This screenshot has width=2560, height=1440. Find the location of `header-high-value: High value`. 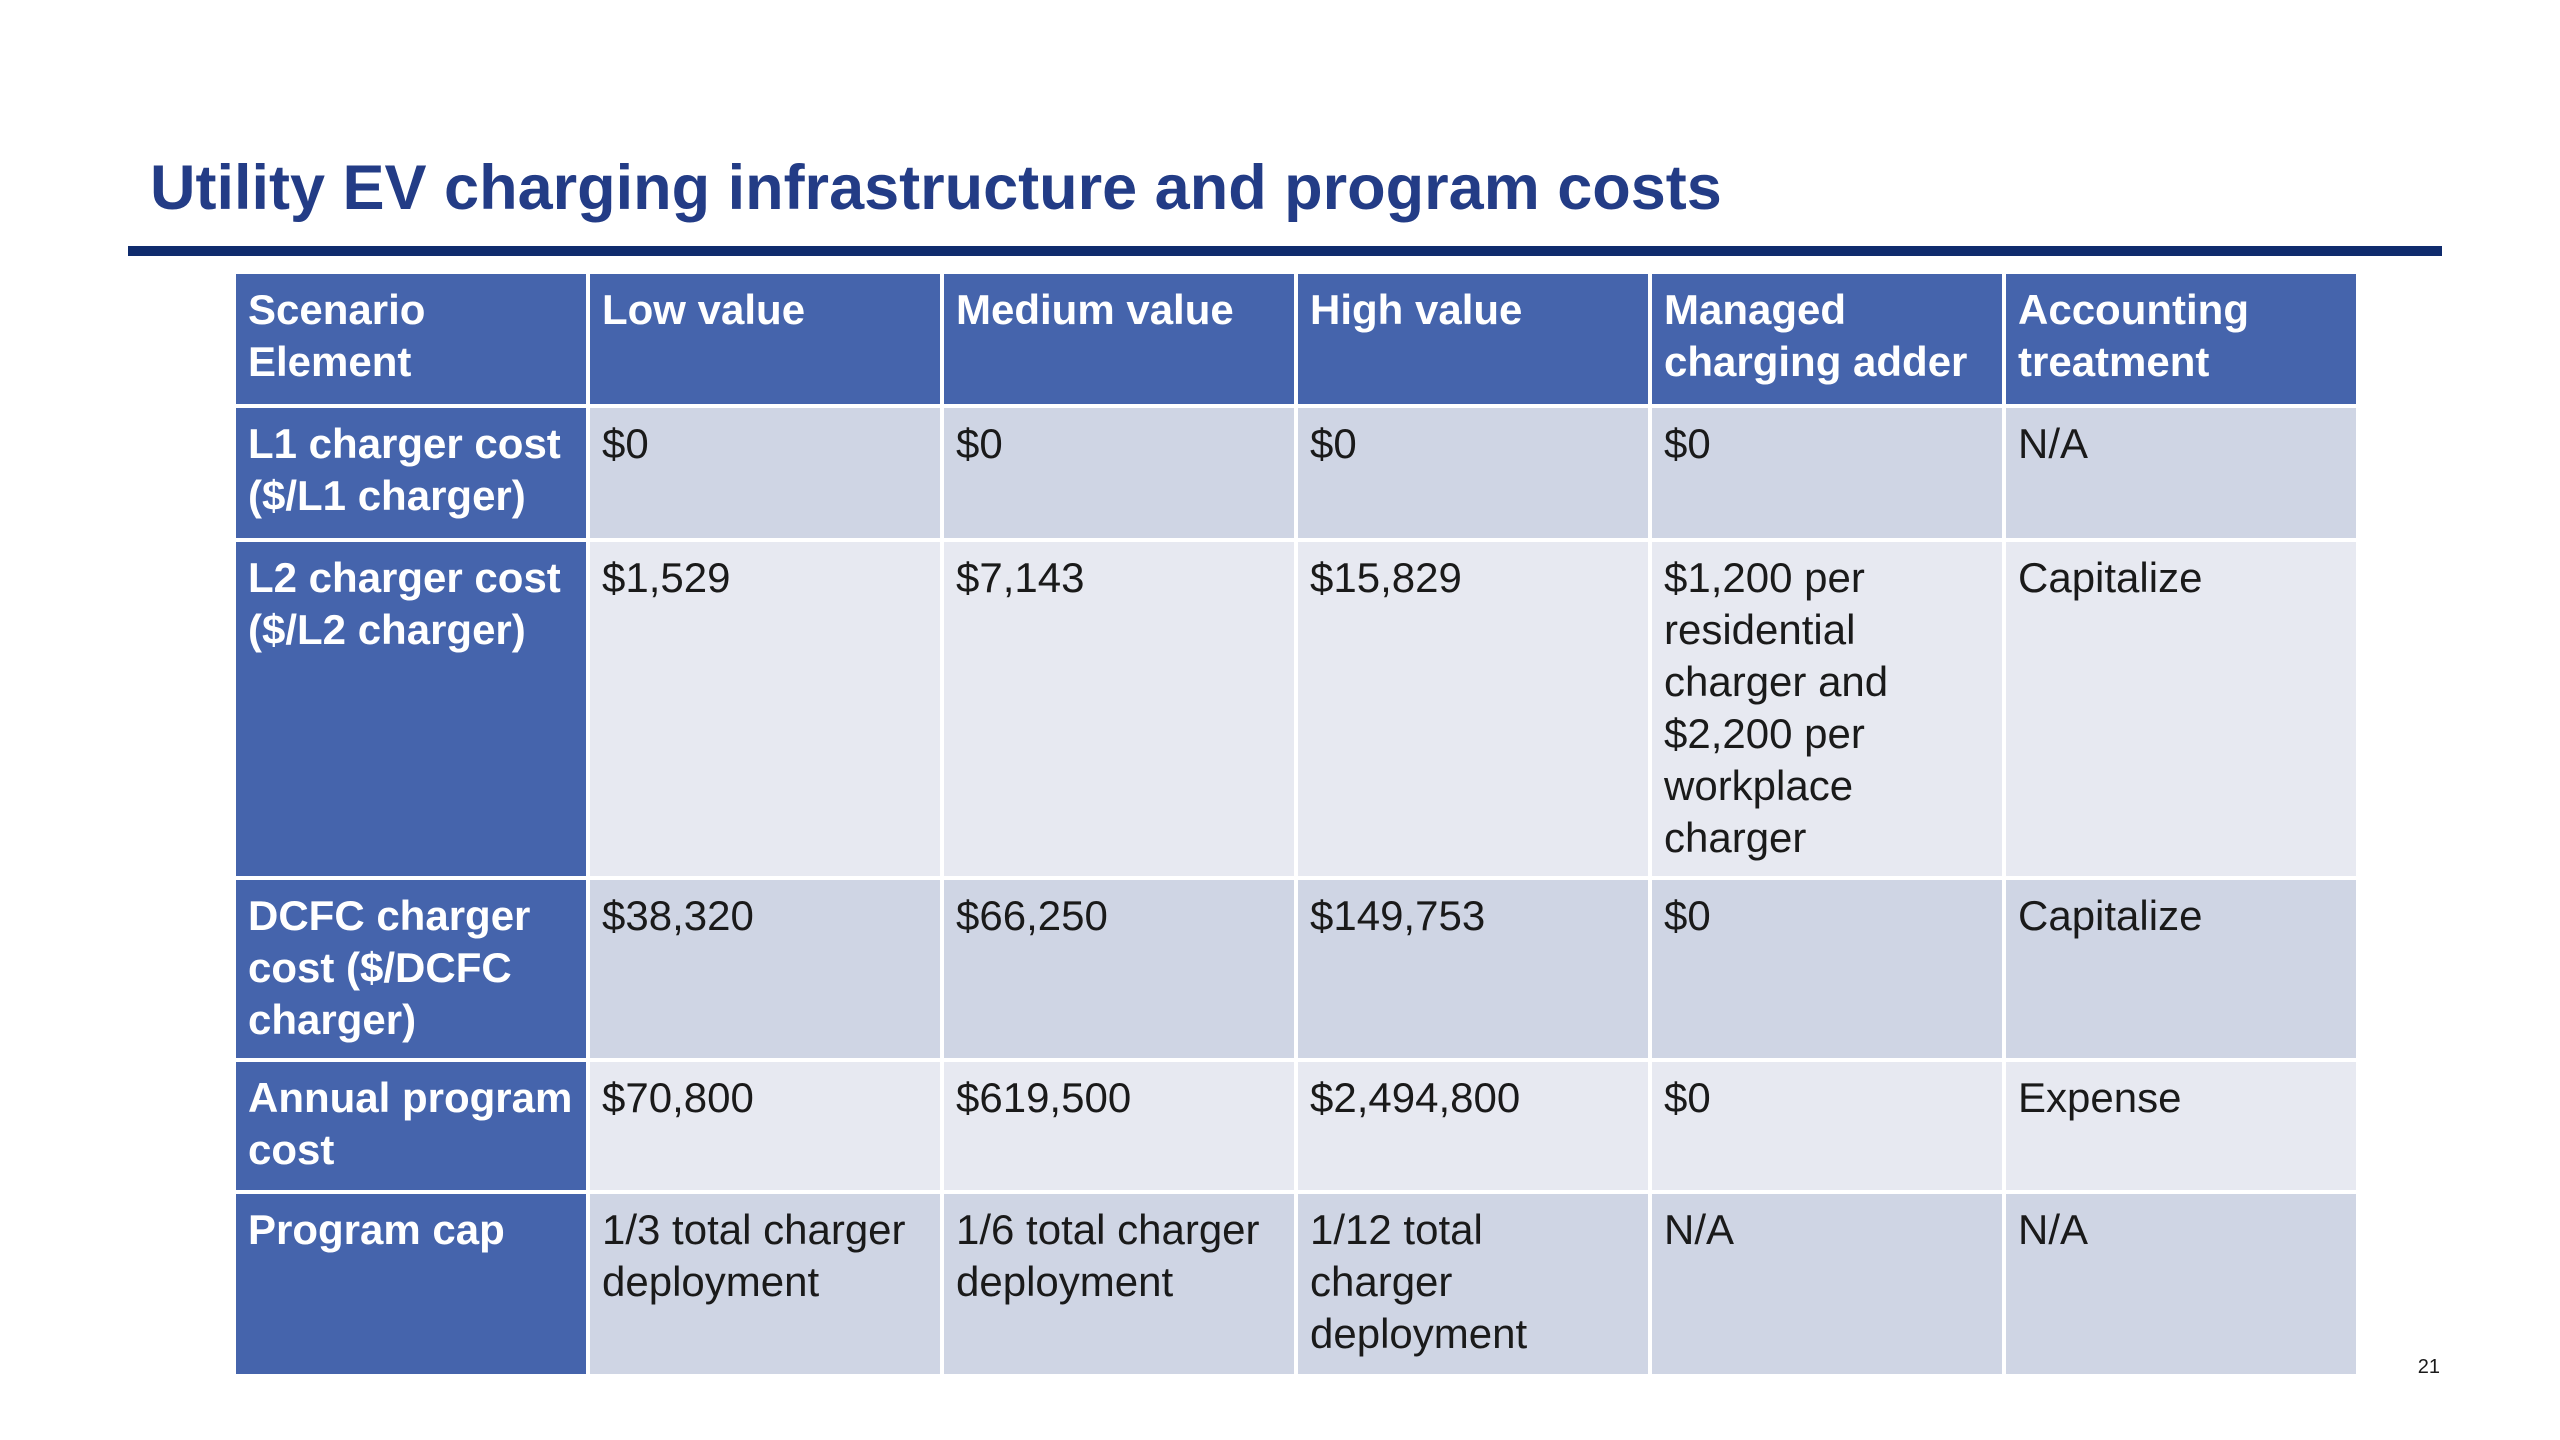

header-high-value: High value is located at coordinates (1473, 339).